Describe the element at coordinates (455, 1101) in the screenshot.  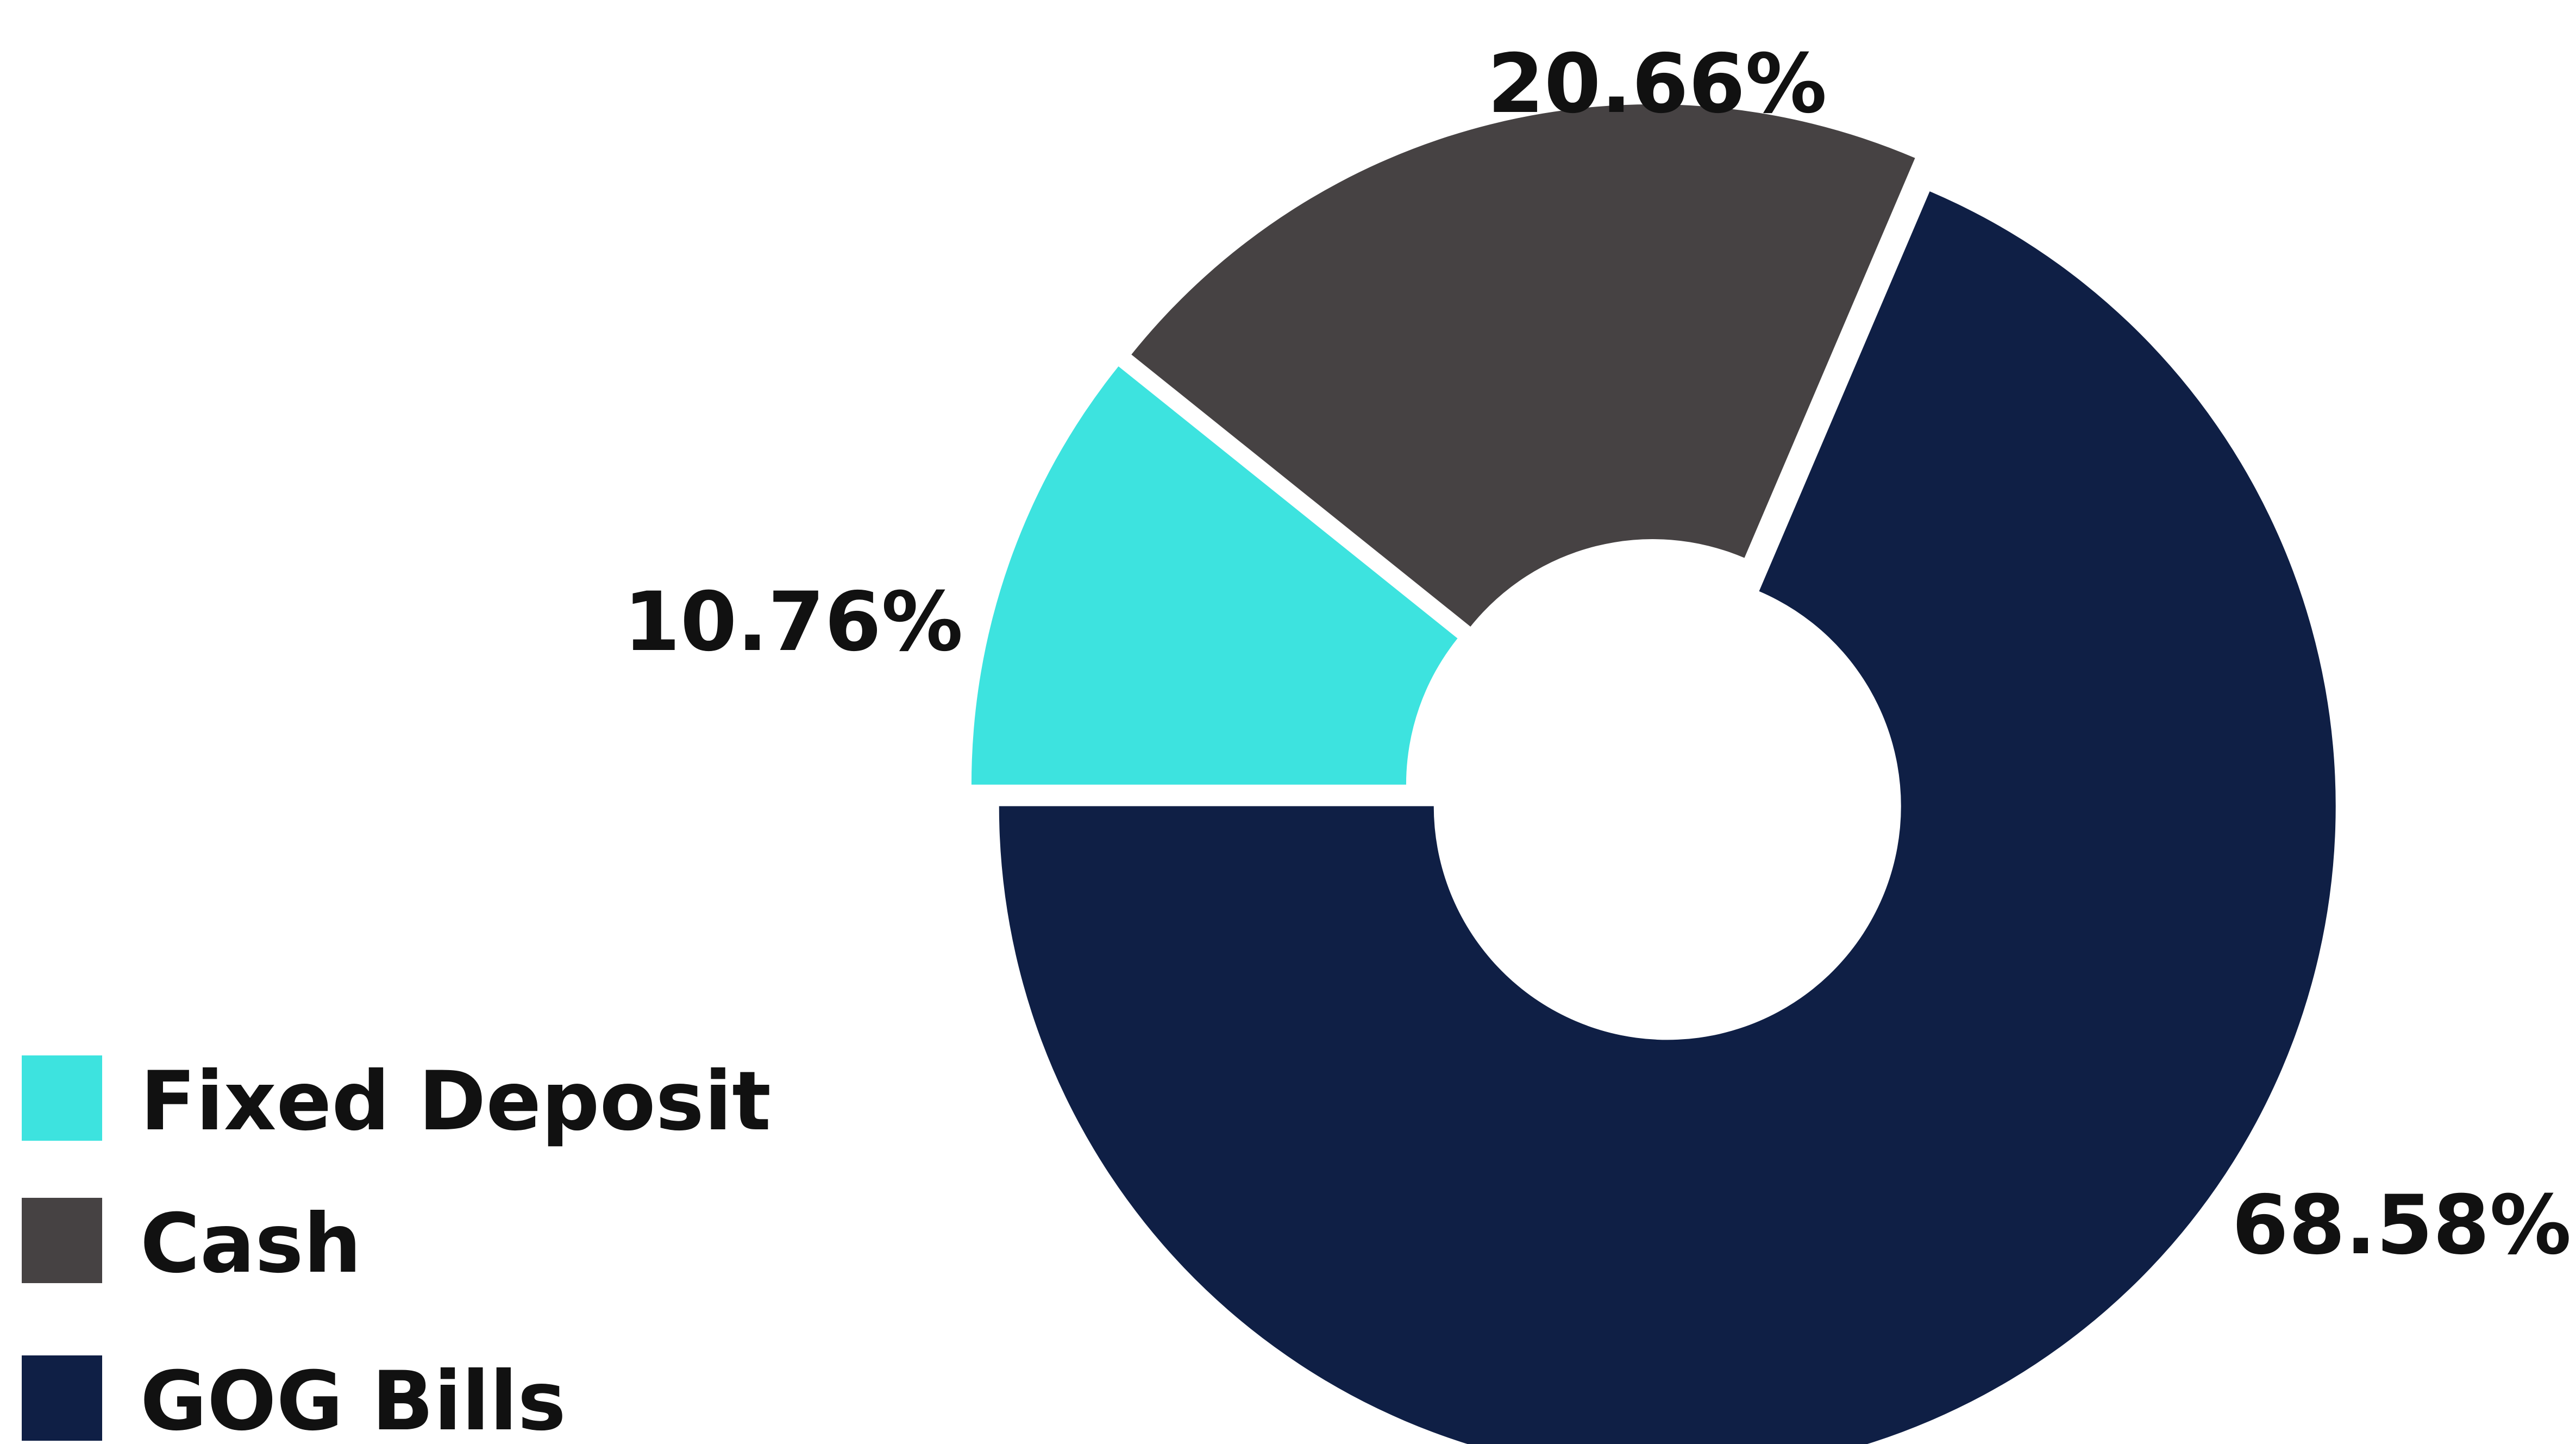
I see `legend-label-fixed-deposit: Fixed Deposit` at that location.